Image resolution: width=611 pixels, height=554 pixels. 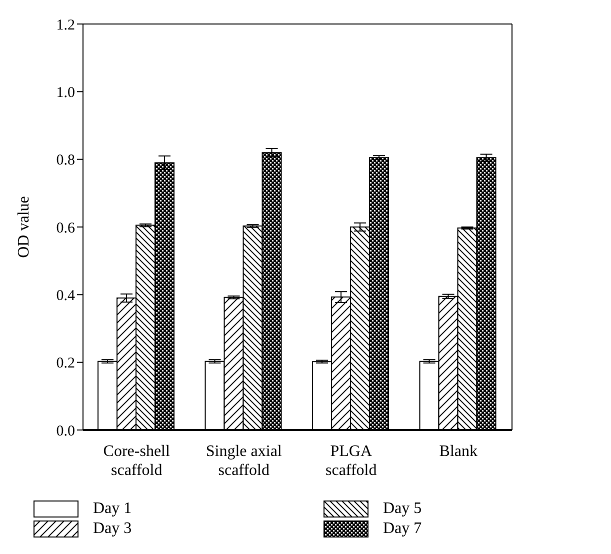 What do you see at coordinates (244, 461) in the screenshot?
I see `x-tick-label: Single axial scaffold` at bounding box center [244, 461].